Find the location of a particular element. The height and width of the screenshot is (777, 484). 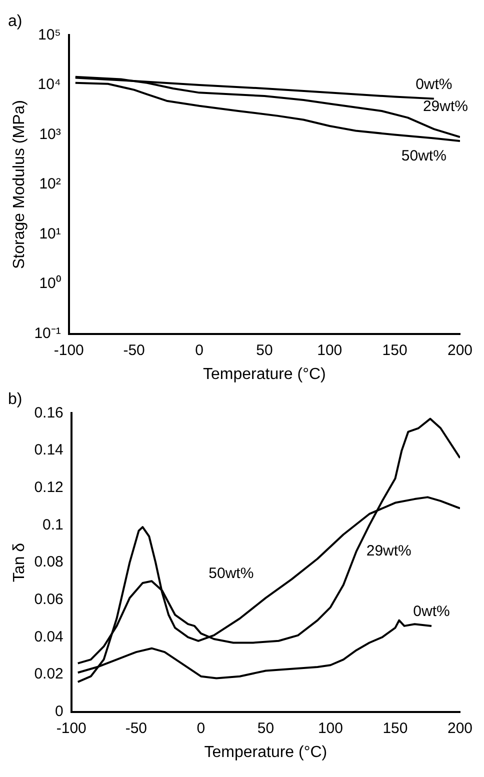

y-tick-label: 0.06 is located at coordinates (49, 599).